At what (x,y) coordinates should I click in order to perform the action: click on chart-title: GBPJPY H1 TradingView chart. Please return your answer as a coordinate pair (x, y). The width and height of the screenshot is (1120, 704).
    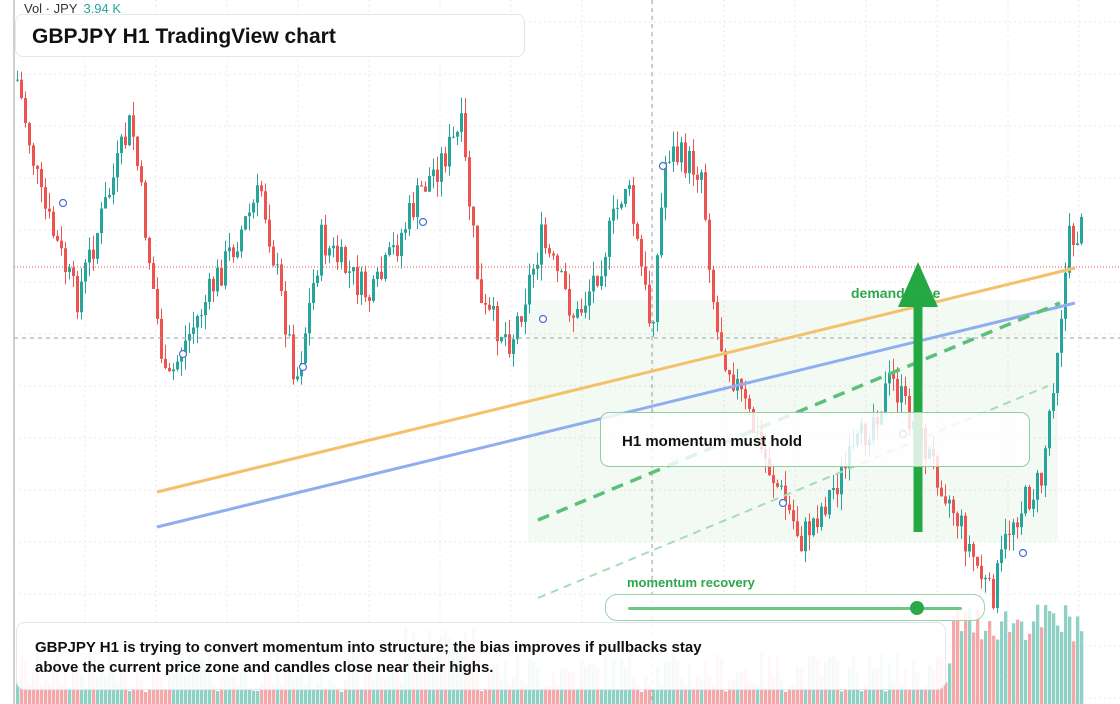
    Looking at the image, I should click on (184, 36).